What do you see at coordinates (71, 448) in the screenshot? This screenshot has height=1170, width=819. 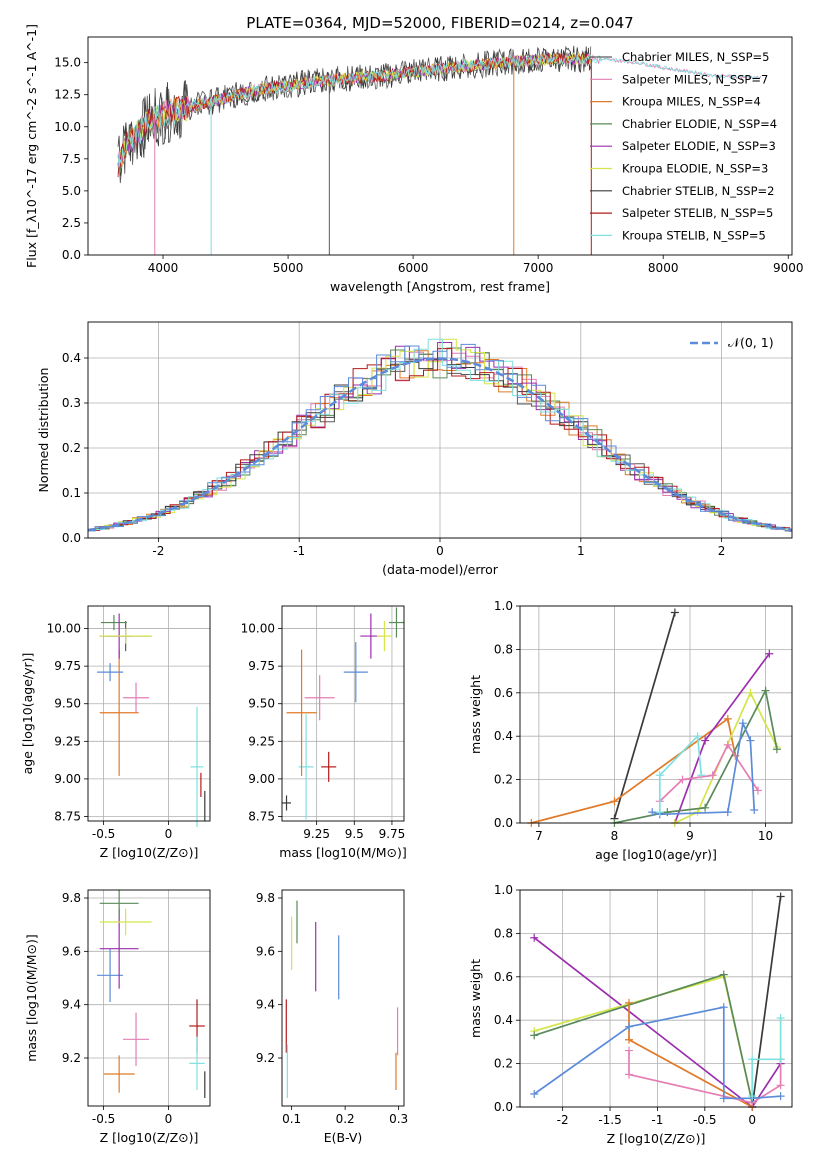 I see `y-tick-label: 0.2` at bounding box center [71, 448].